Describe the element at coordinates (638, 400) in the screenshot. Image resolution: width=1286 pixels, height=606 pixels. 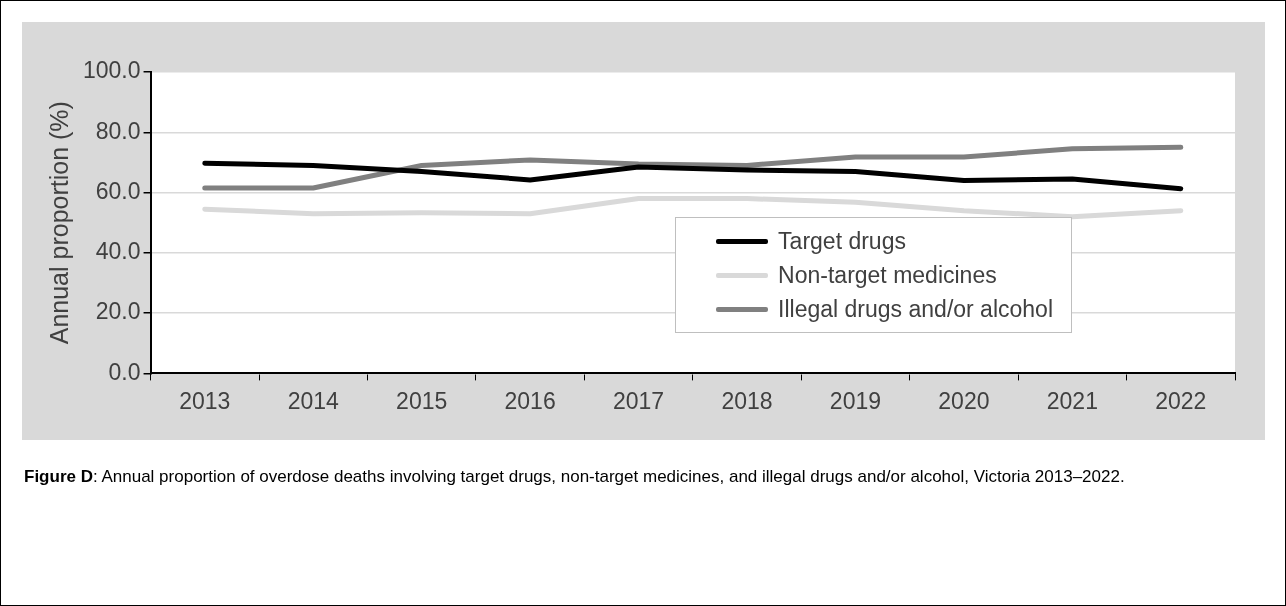
I see `x-tick-label: 2017` at that location.